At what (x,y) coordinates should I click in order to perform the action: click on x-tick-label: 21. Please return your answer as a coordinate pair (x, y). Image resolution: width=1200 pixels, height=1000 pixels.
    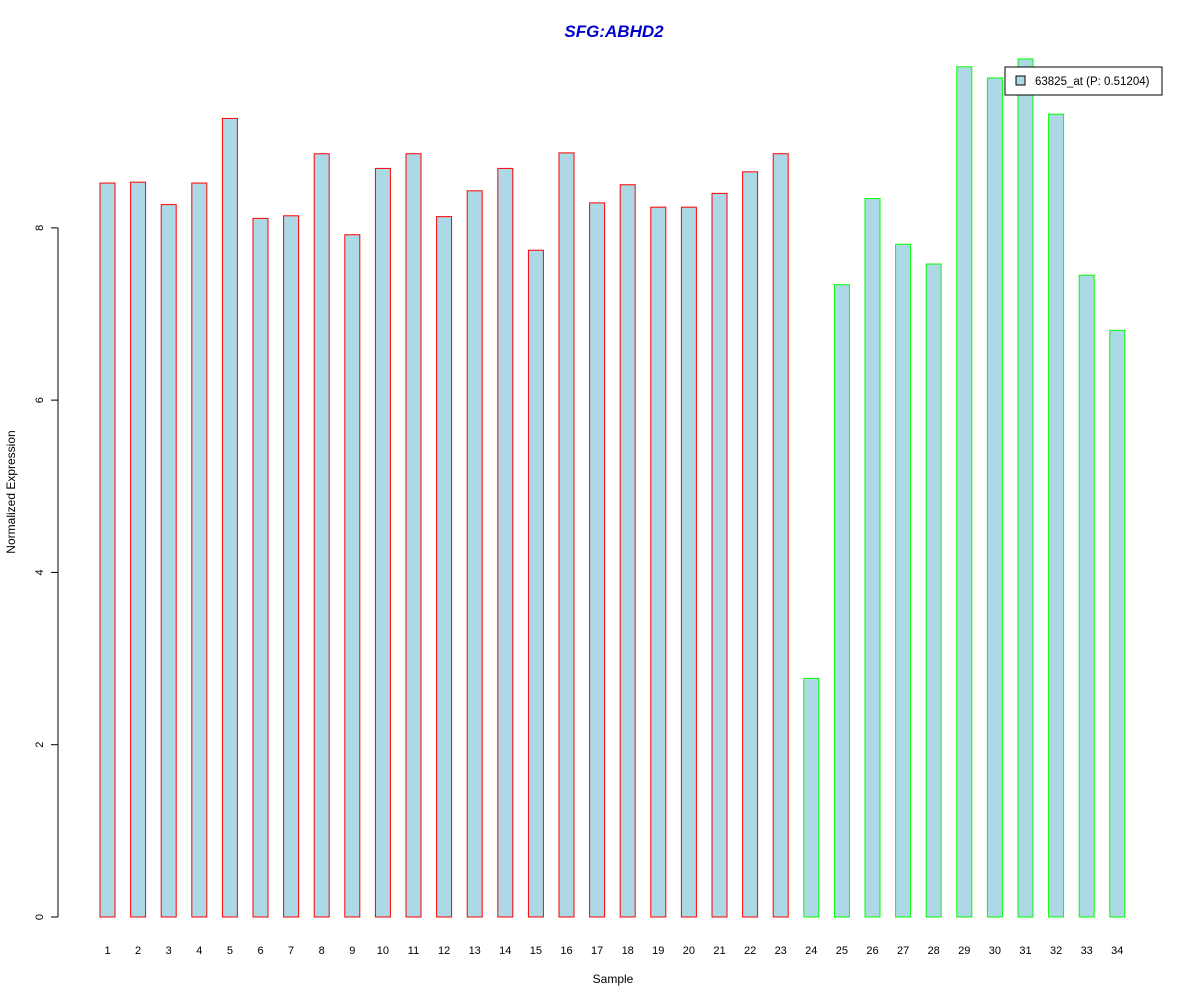
    Looking at the image, I should click on (719, 951).